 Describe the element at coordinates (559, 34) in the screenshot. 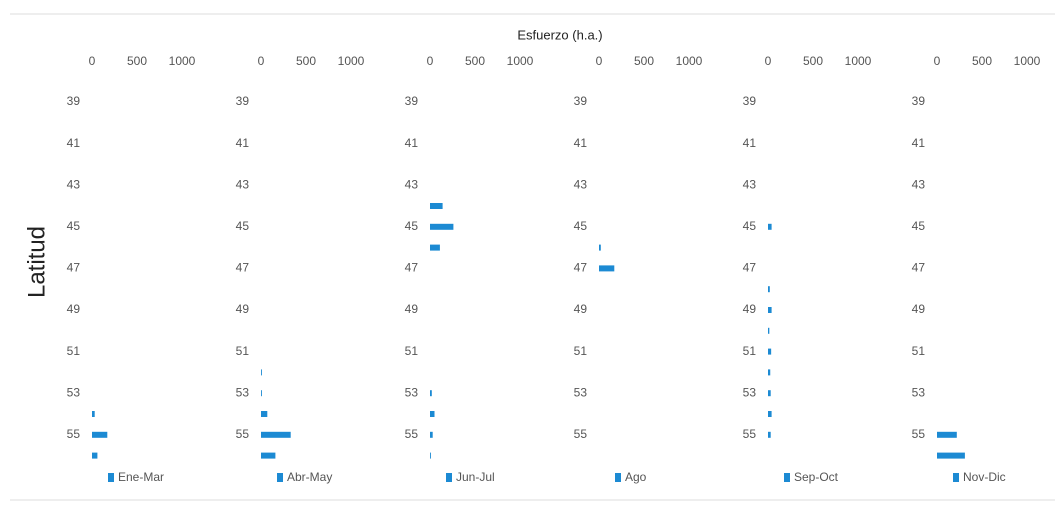

I see `x-axis-title: Esfuerzo (h.a.)` at that location.